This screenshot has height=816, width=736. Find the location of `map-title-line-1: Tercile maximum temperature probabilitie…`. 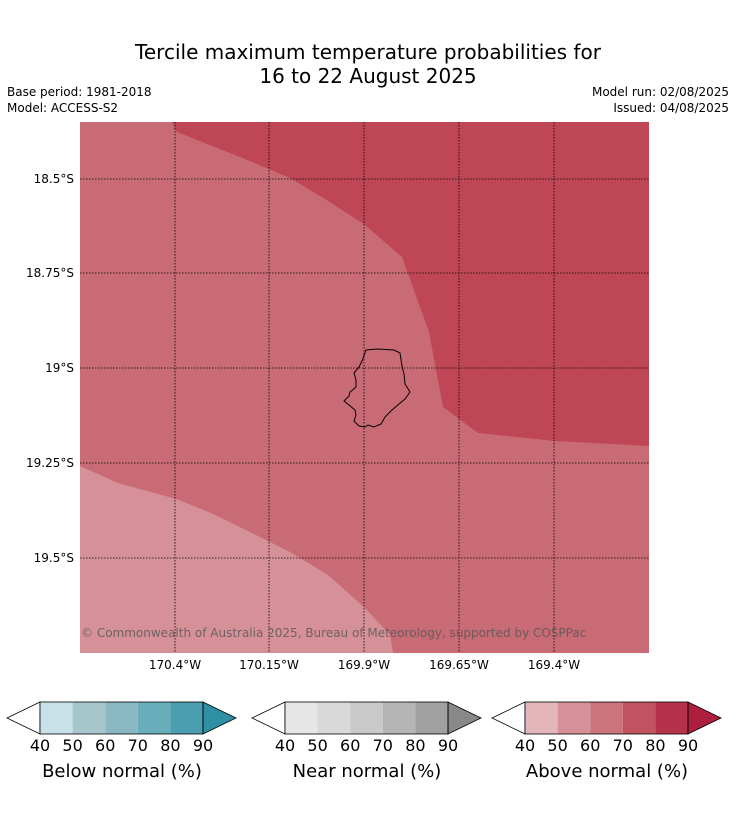

map-title-line-1: Tercile maximum temperature probabilitie… is located at coordinates (368, 52).